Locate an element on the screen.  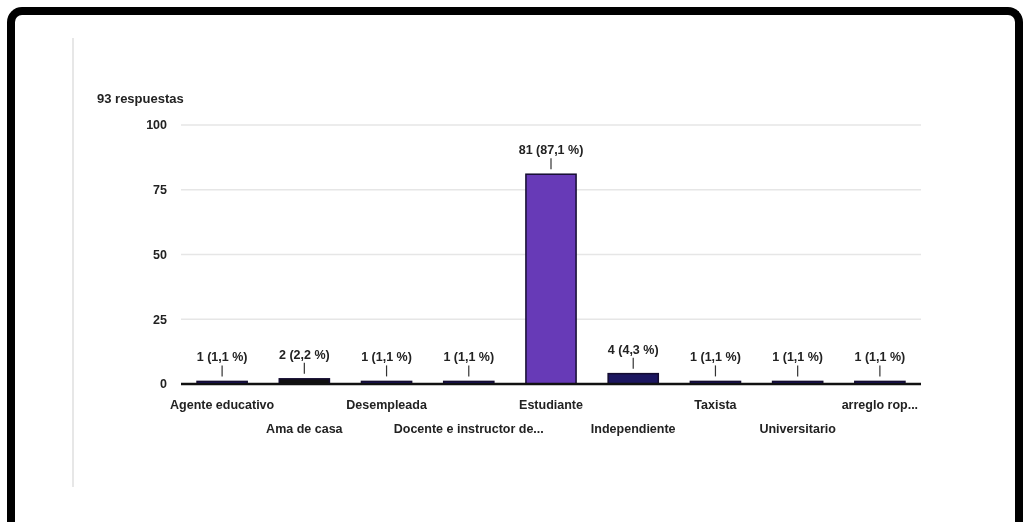
x-tick-label: Desempleada is located at coordinates (387, 405).